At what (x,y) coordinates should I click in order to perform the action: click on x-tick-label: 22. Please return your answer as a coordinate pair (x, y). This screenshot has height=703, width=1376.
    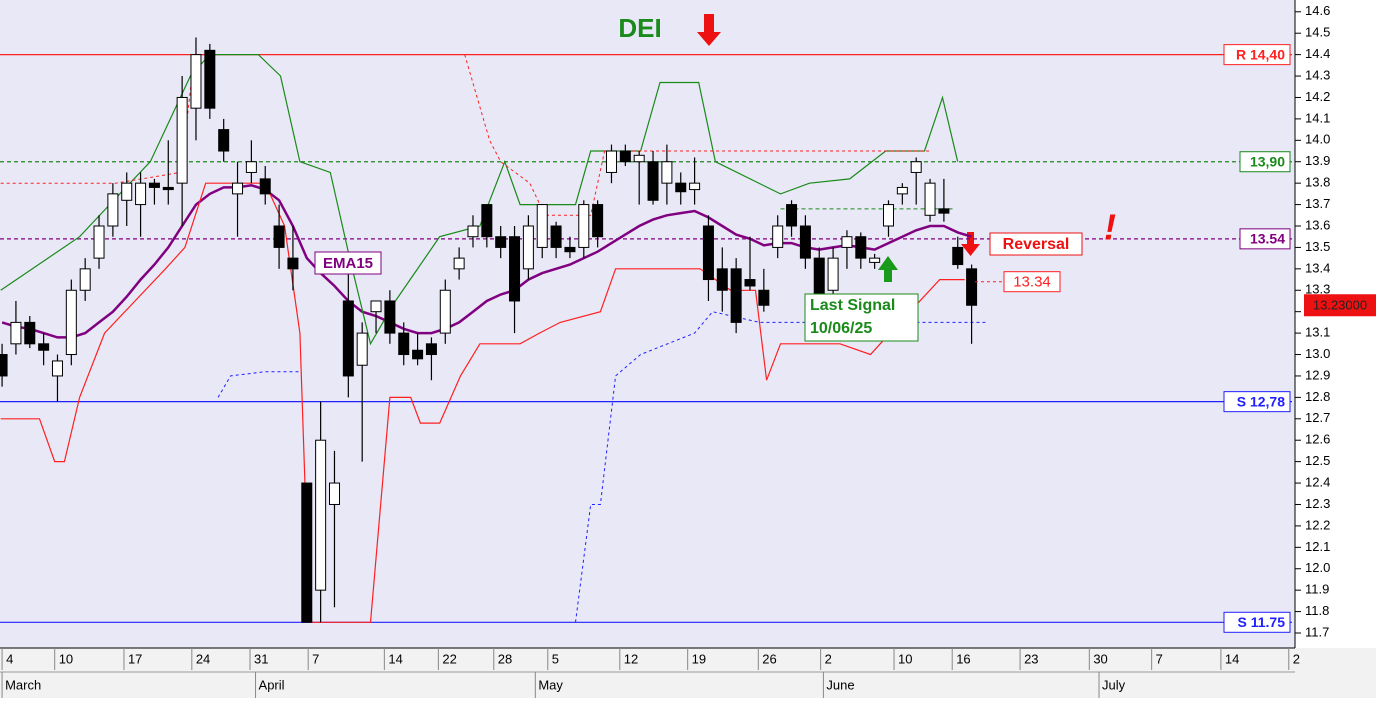
    Looking at the image, I should click on (449, 658).